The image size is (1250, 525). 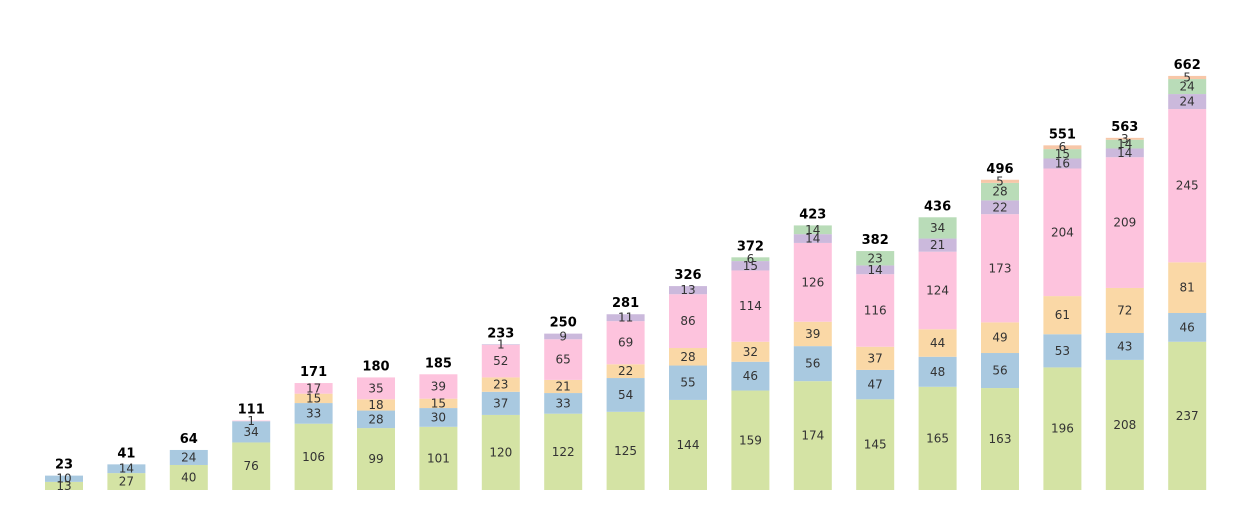 I want to click on bar-total-label: 382, so click(x=875, y=240).